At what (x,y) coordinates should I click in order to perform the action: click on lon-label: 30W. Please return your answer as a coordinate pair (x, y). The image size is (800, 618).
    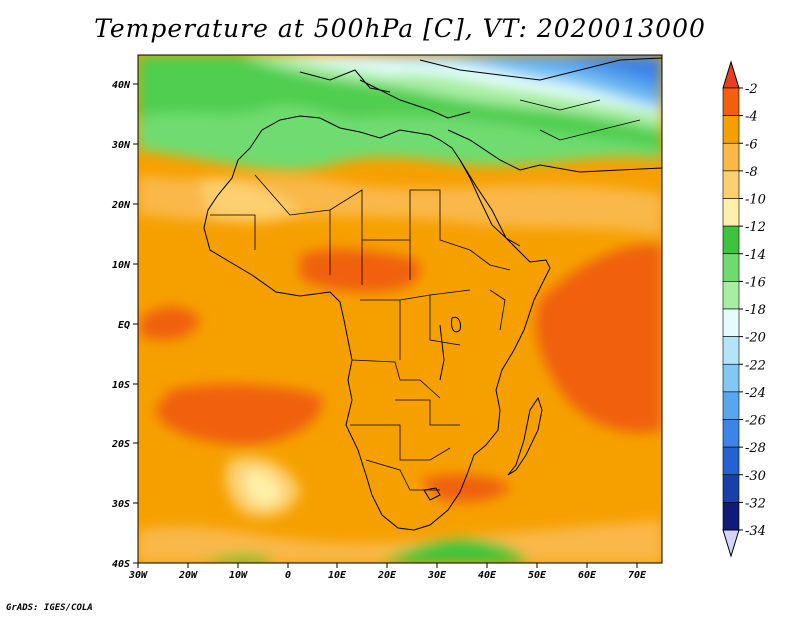
    Looking at the image, I should click on (138, 575).